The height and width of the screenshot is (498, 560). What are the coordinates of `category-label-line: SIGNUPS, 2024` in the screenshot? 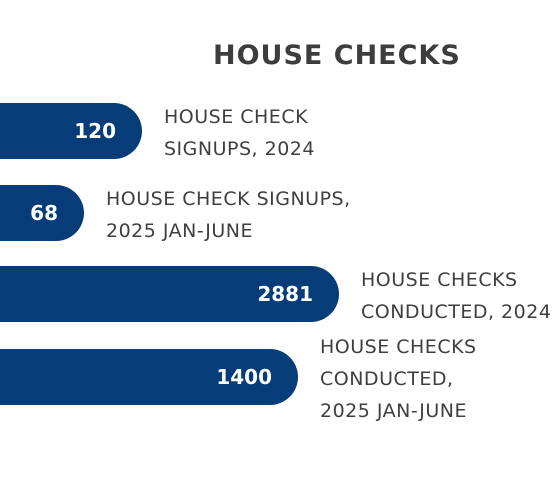 It's located at (239, 149).